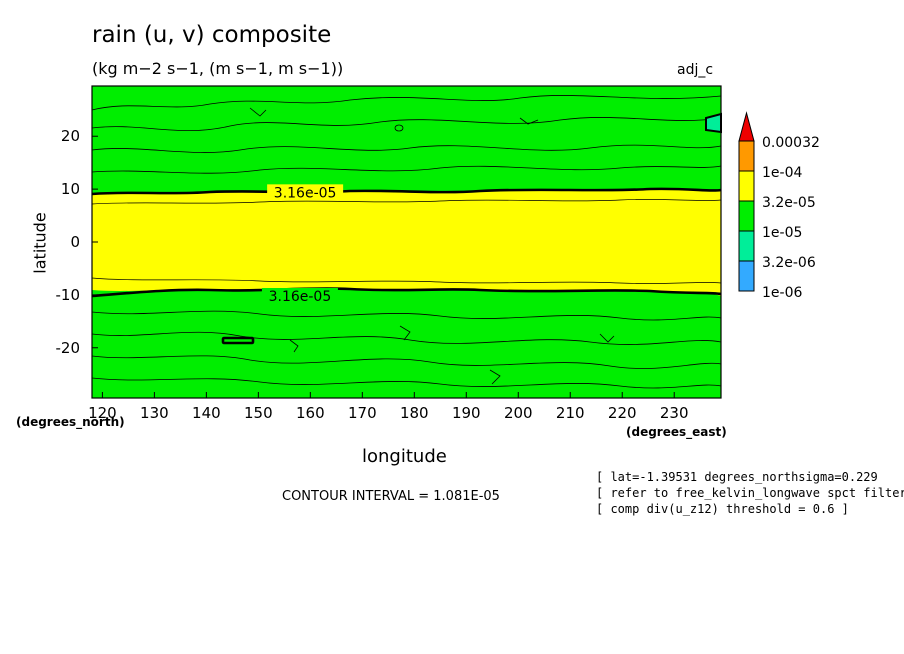 The width and height of the screenshot is (904, 654). What do you see at coordinates (391, 496) in the screenshot?
I see `contour-interval: CONTOUR INTERVAL = 1.081E-05` at bounding box center [391, 496].